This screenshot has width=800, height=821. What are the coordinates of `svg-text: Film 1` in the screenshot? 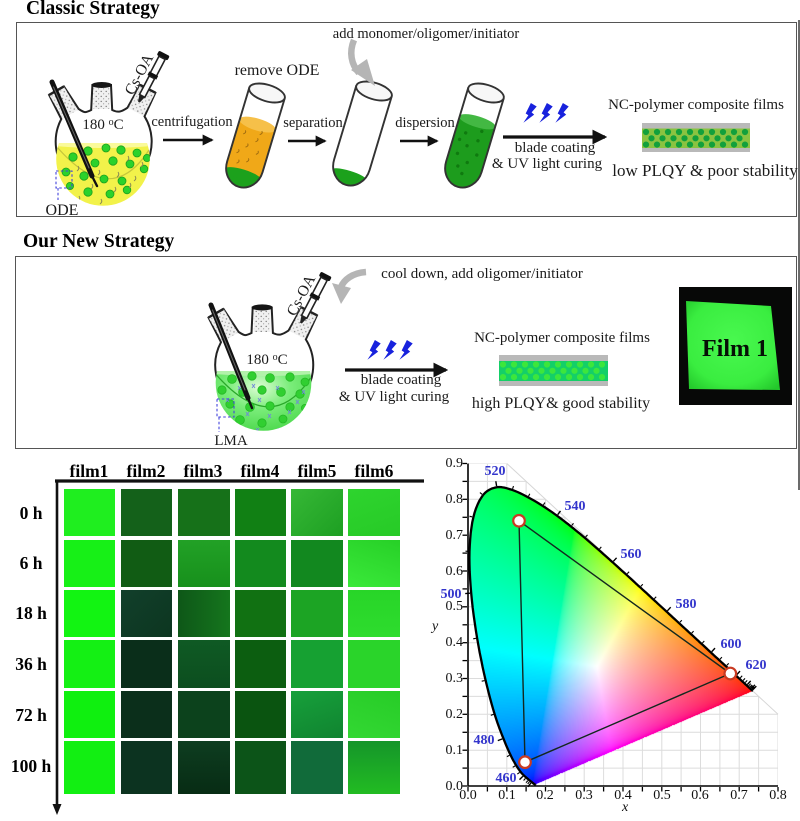 It's located at (735, 349).